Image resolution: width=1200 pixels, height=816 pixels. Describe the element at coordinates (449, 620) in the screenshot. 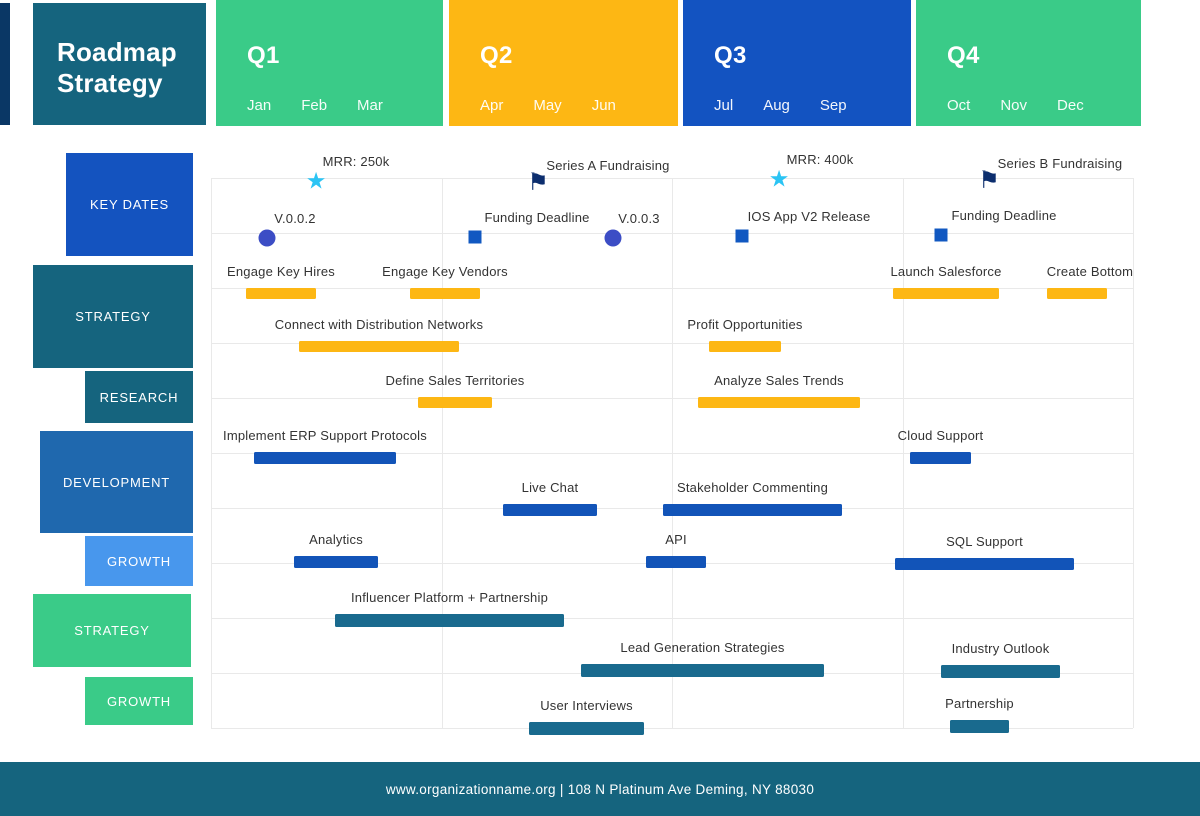

I see `task-bar-influencer-platform-partnership` at that location.